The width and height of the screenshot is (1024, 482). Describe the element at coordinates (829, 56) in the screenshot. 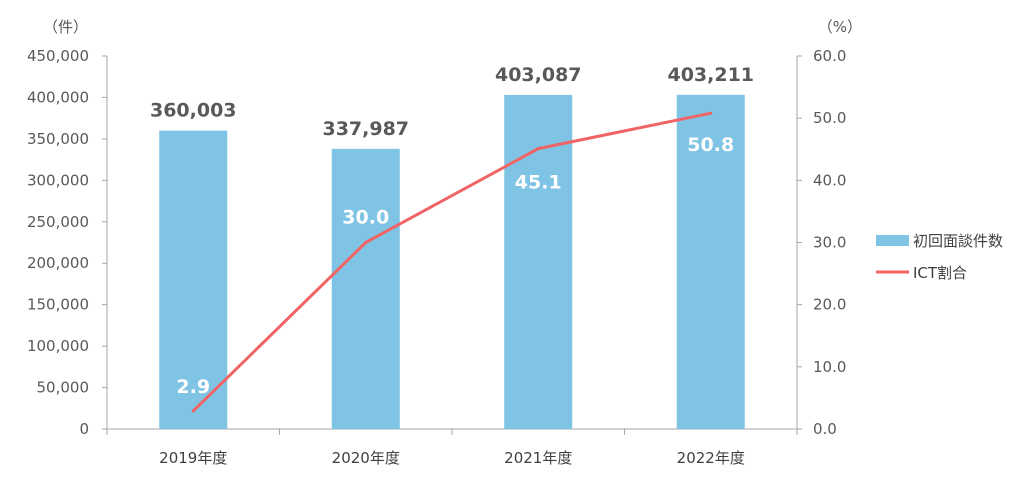

I see `right-tick-label: 60.0` at that location.